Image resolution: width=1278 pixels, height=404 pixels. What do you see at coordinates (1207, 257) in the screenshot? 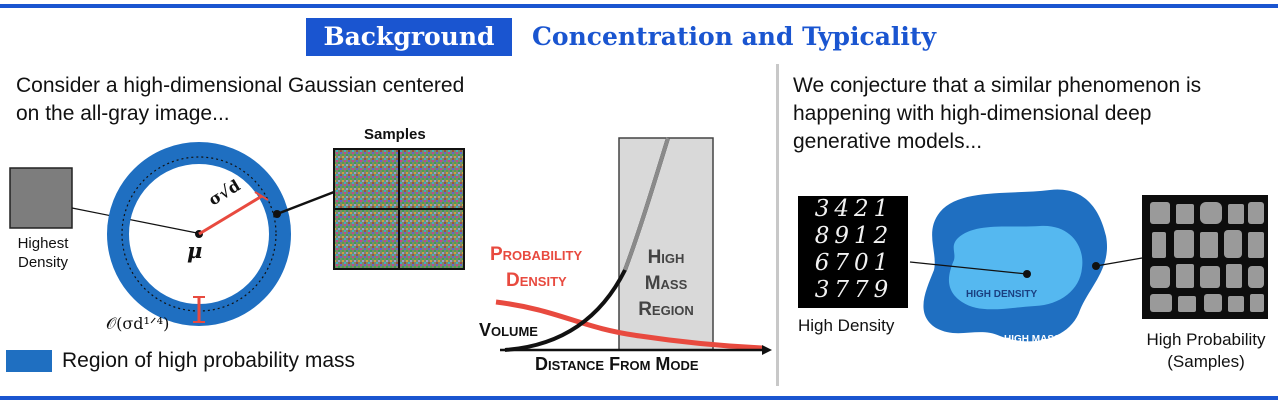
I see `fashion-items` at bounding box center [1207, 257].